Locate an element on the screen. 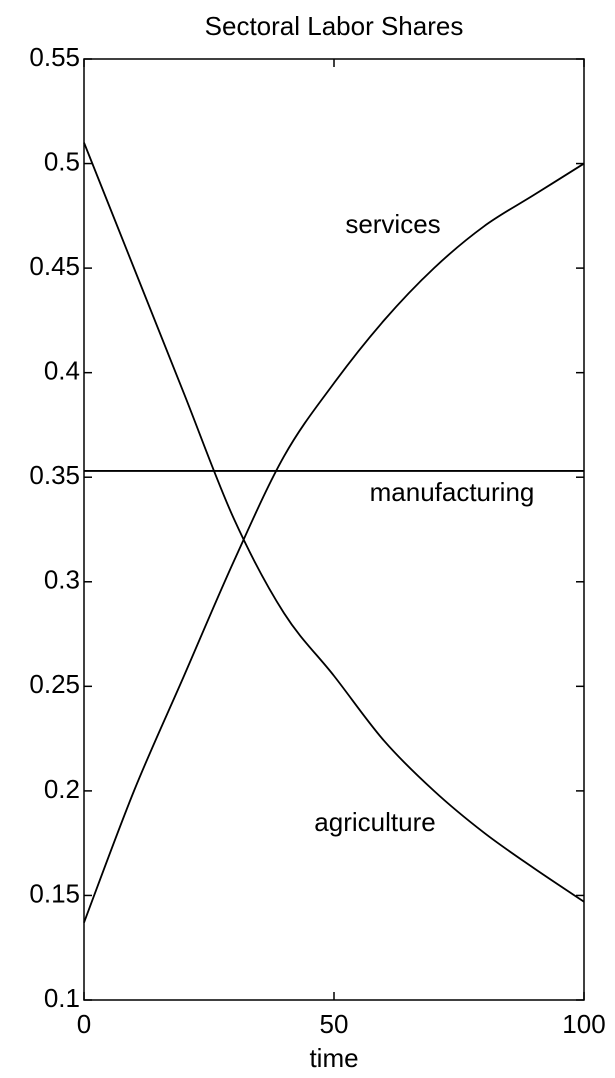 The width and height of the screenshot is (615, 1078). series-label: services is located at coordinates (392, 224).